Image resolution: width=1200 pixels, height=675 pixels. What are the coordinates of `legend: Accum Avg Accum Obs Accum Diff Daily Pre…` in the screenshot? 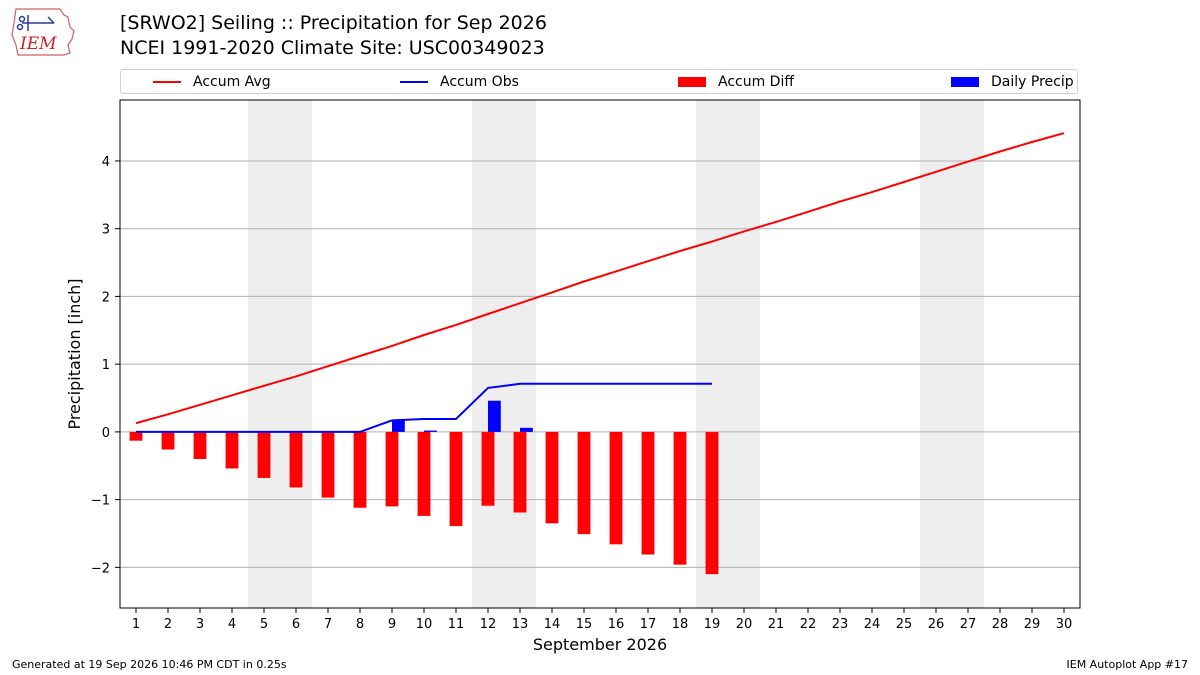 It's located at (599, 81).